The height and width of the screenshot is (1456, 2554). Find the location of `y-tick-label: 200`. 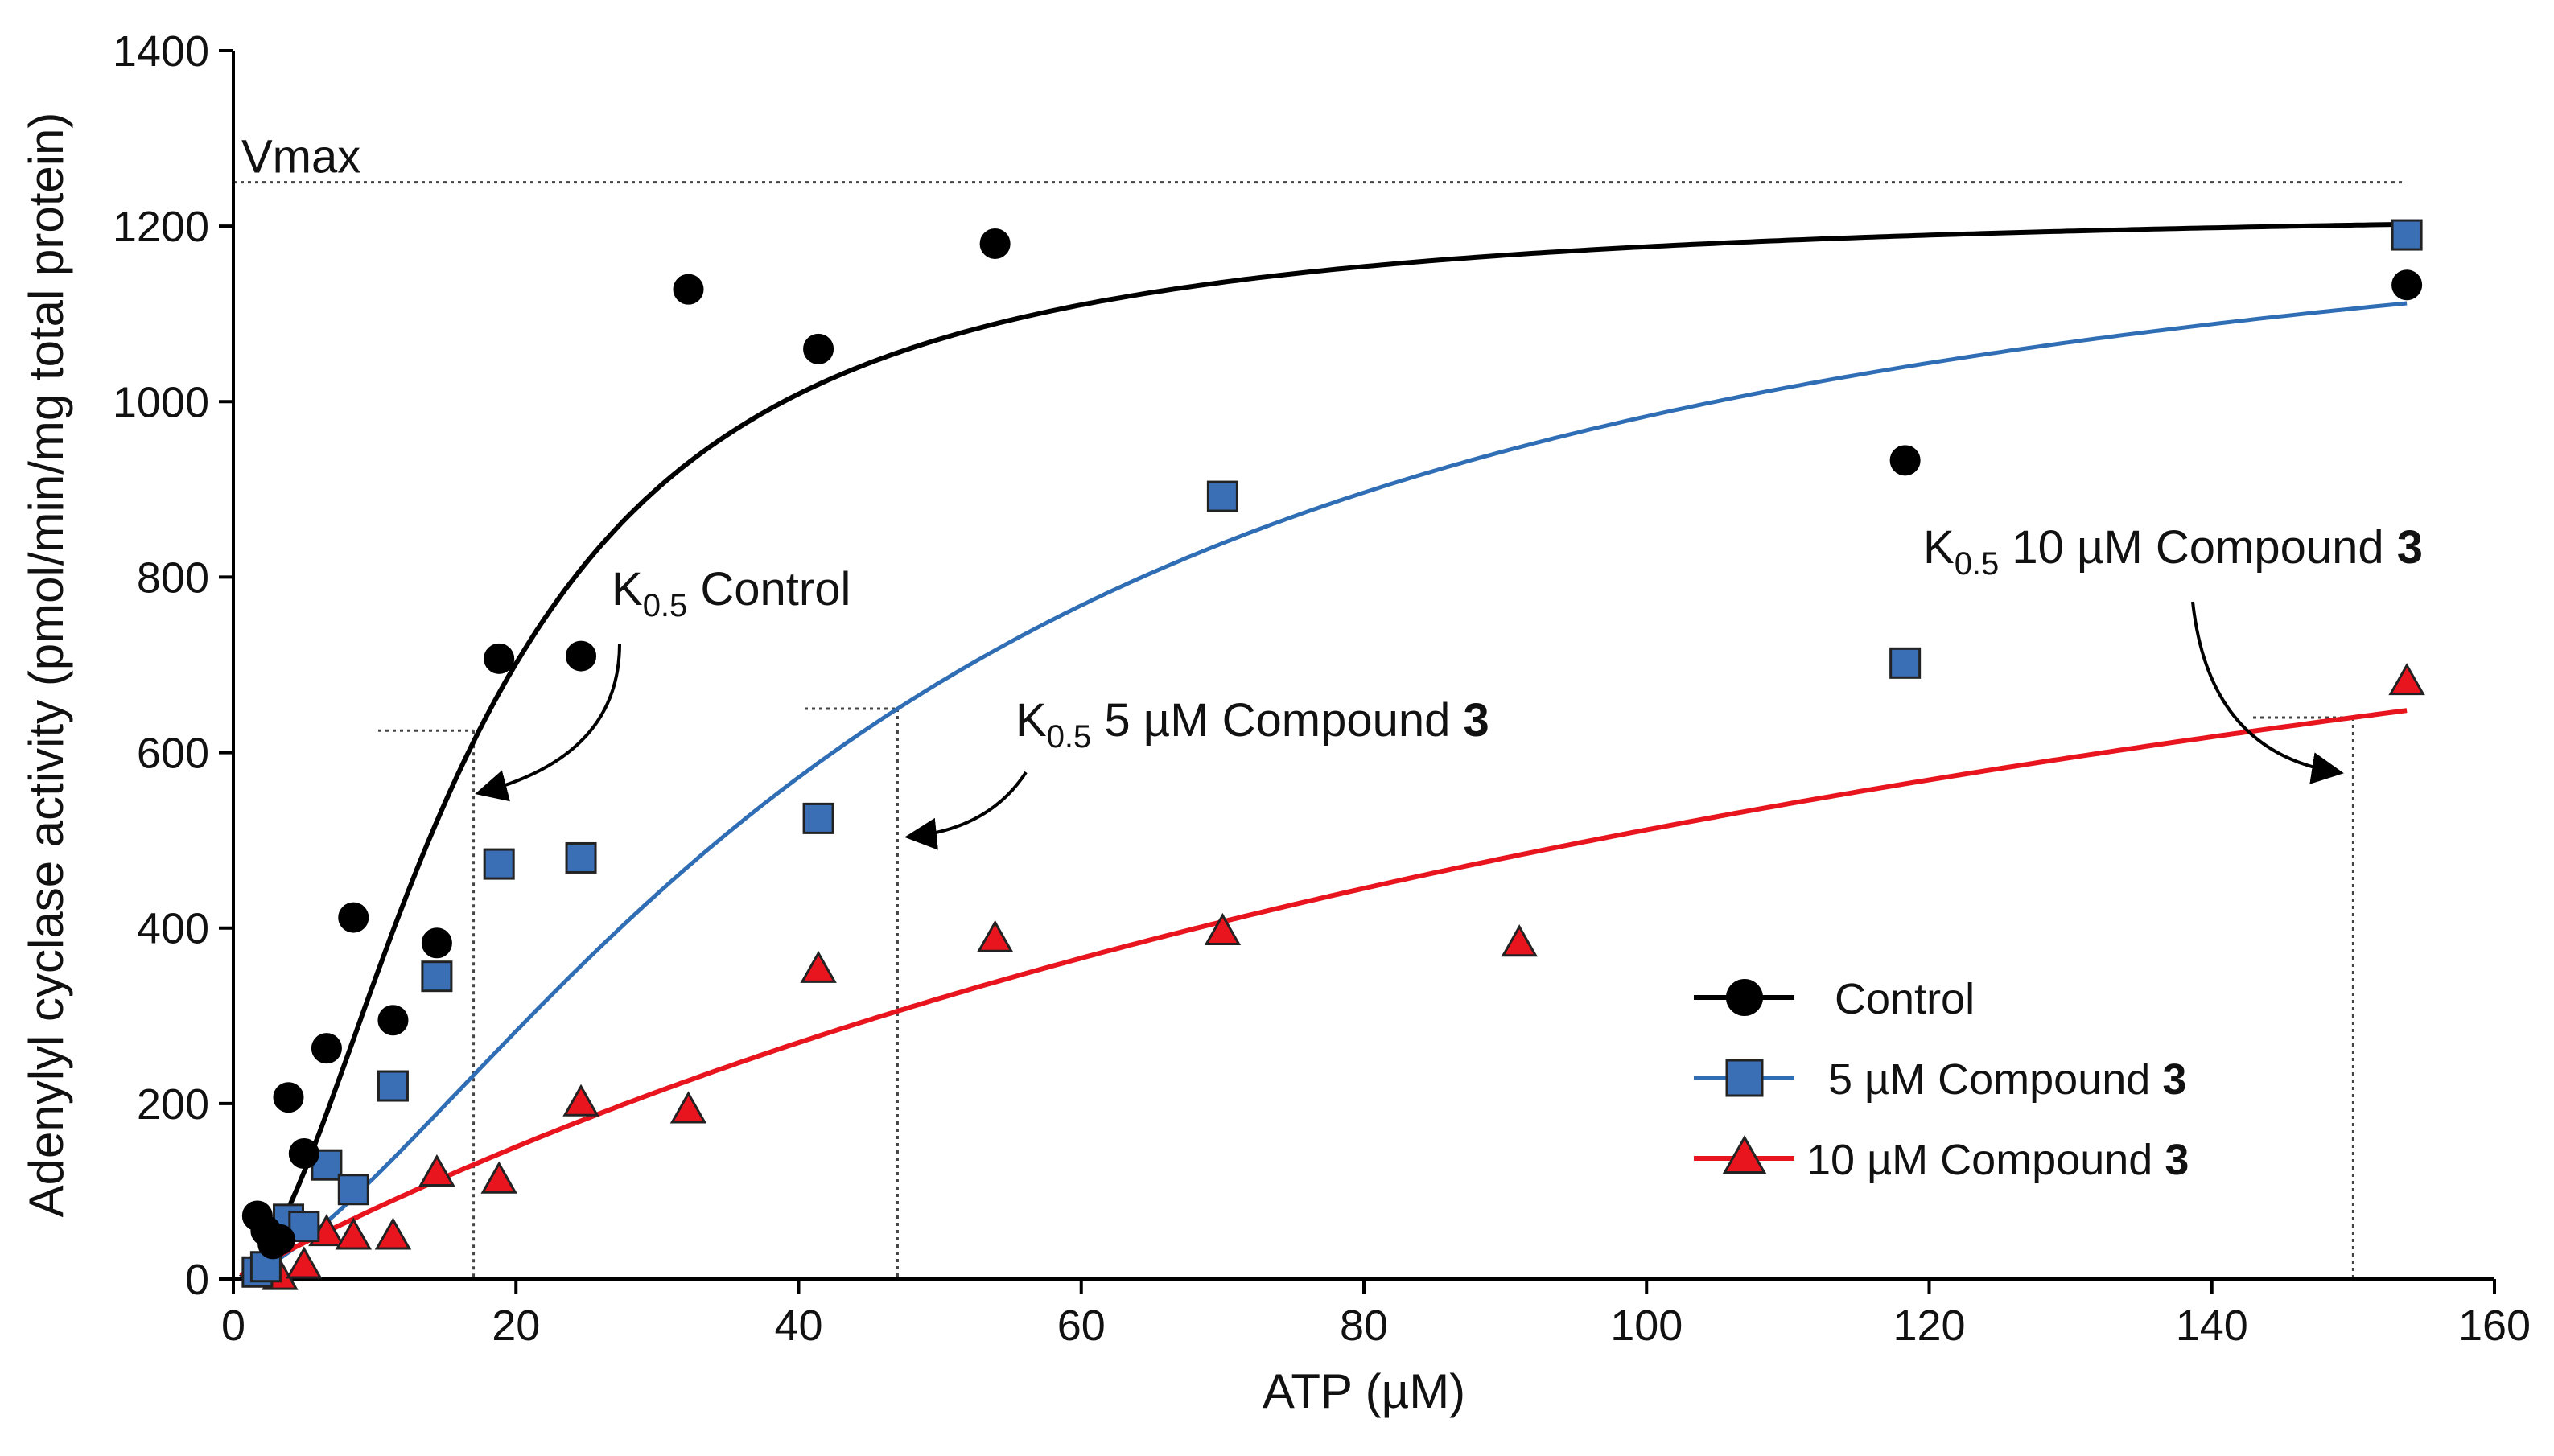

y-tick-label: 200 is located at coordinates (173, 1104).